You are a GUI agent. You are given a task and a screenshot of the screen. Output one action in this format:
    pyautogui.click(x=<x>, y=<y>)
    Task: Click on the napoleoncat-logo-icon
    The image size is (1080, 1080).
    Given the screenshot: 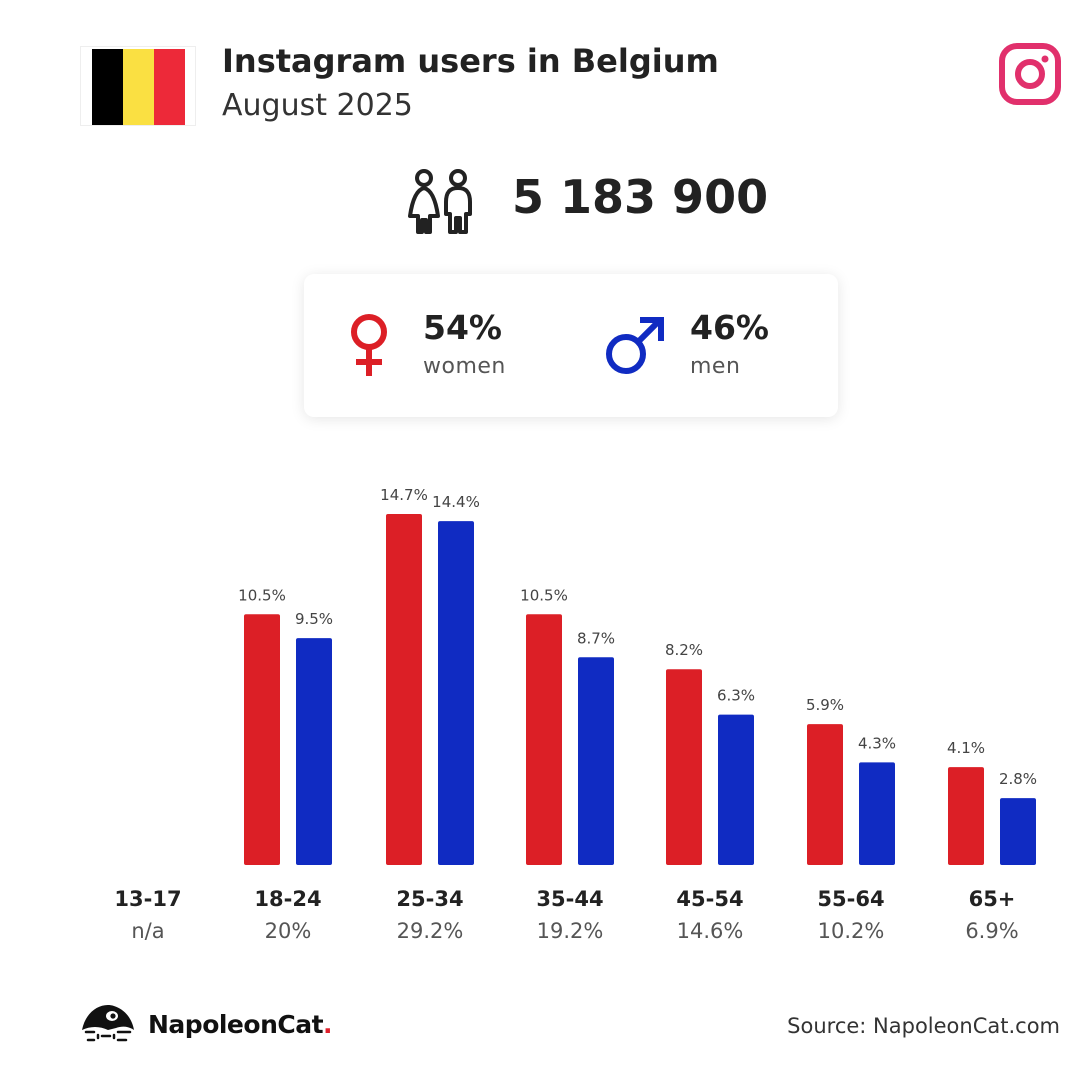 What is the action you would take?
    pyautogui.click(x=108, y=1023)
    